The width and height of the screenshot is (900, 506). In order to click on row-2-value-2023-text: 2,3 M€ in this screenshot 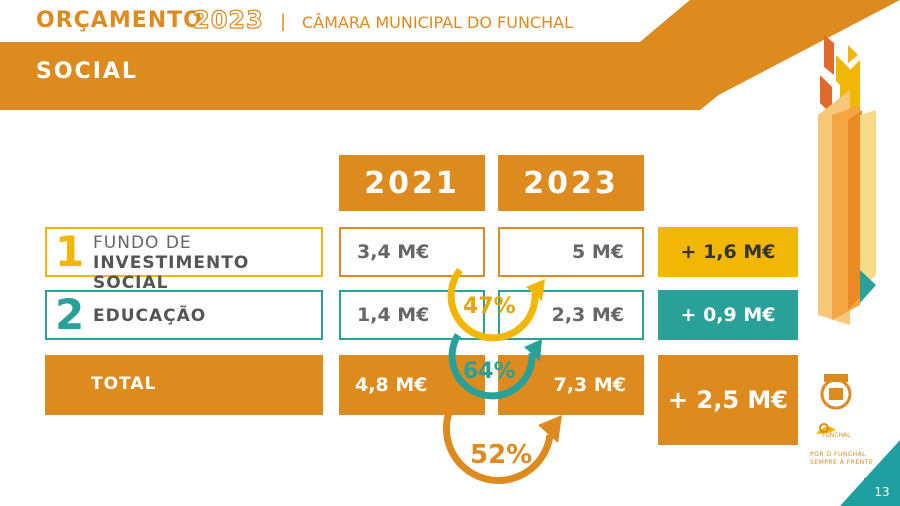, I will do `click(587, 315)`.